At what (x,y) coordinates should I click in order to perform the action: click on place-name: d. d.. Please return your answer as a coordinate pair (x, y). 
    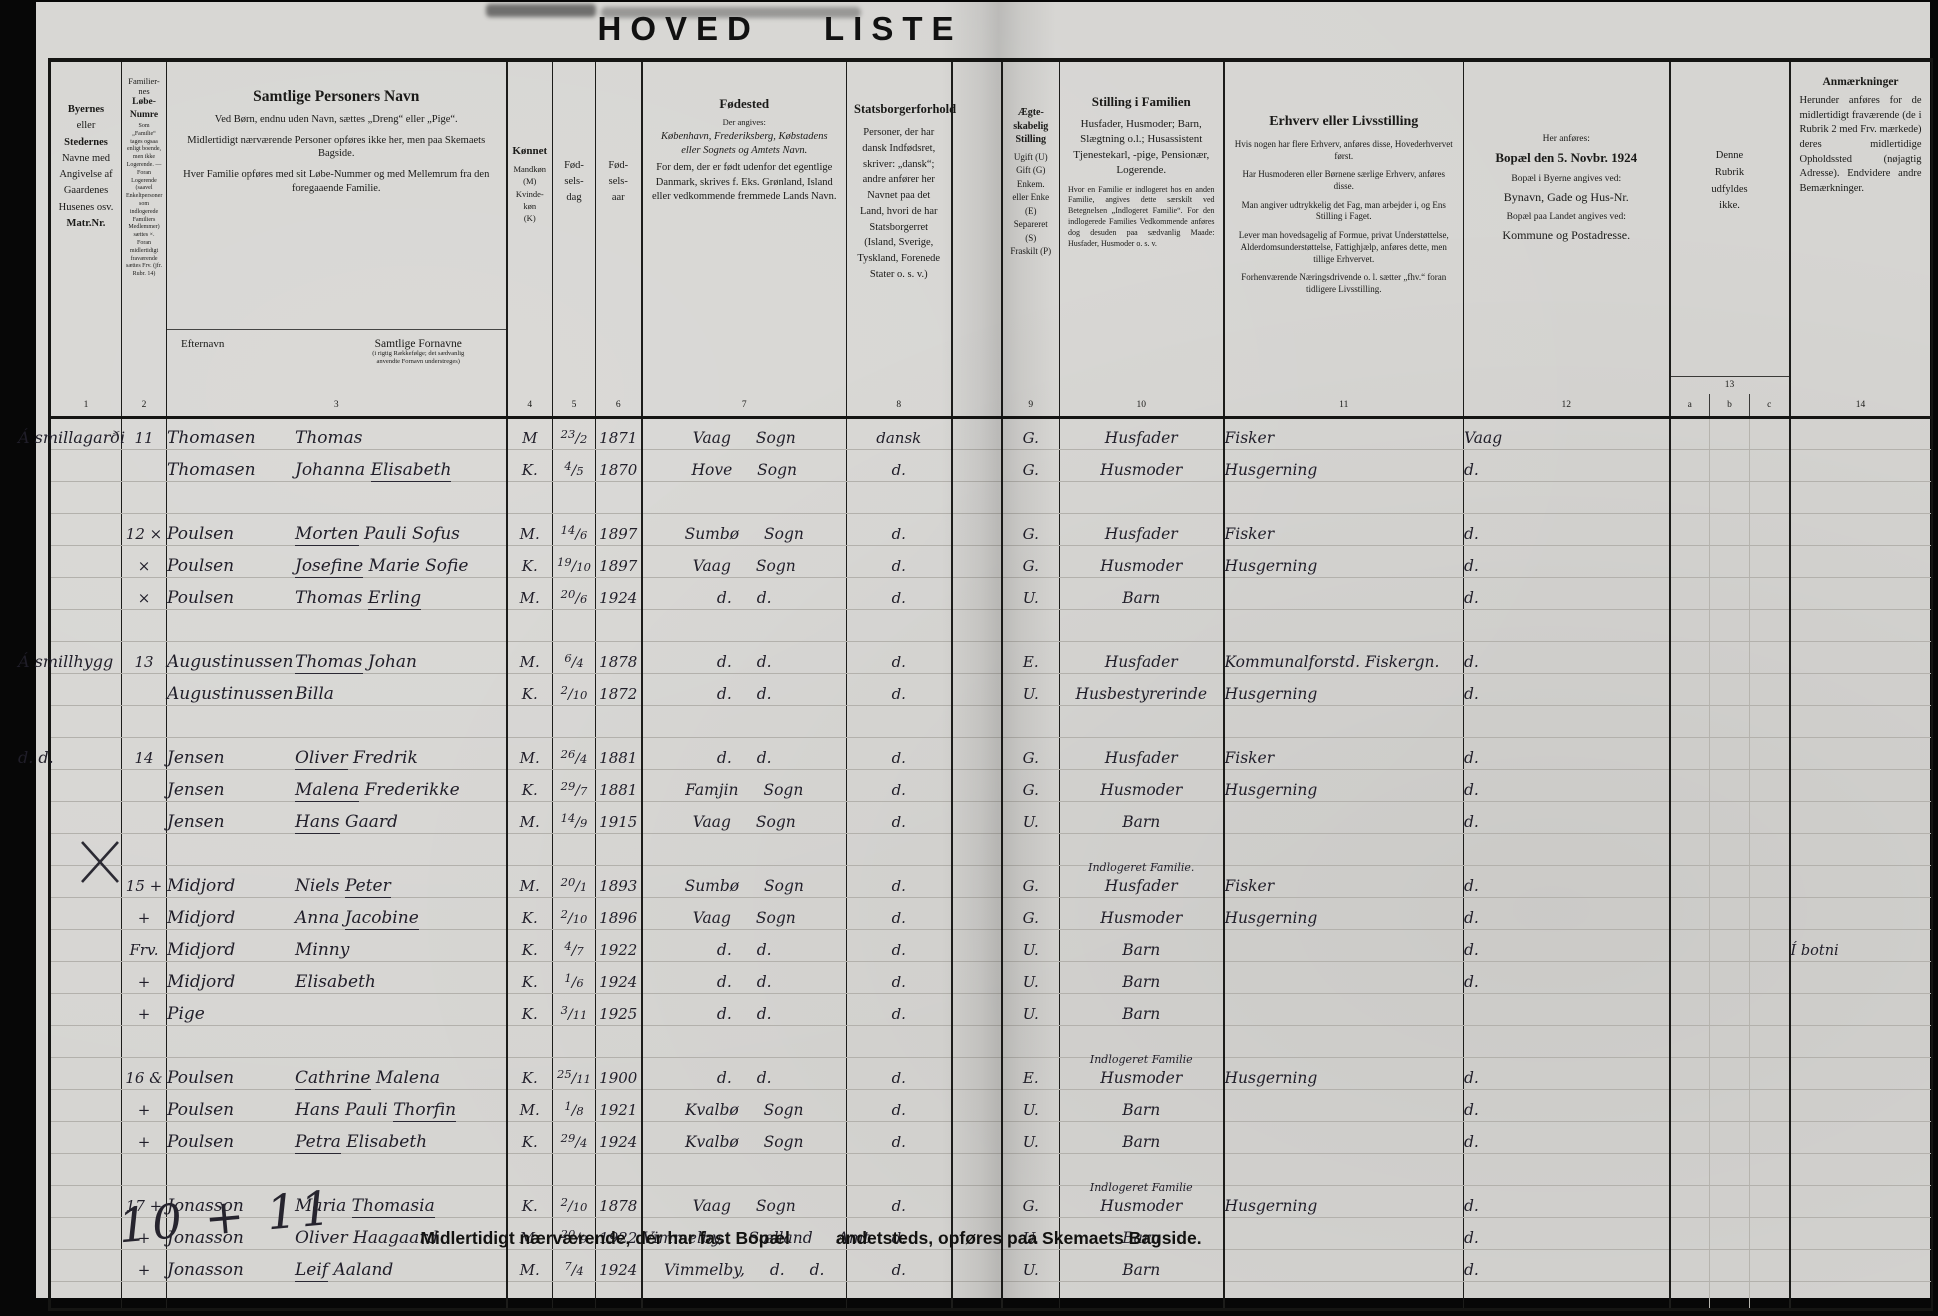
    Looking at the image, I should click on (36, 757).